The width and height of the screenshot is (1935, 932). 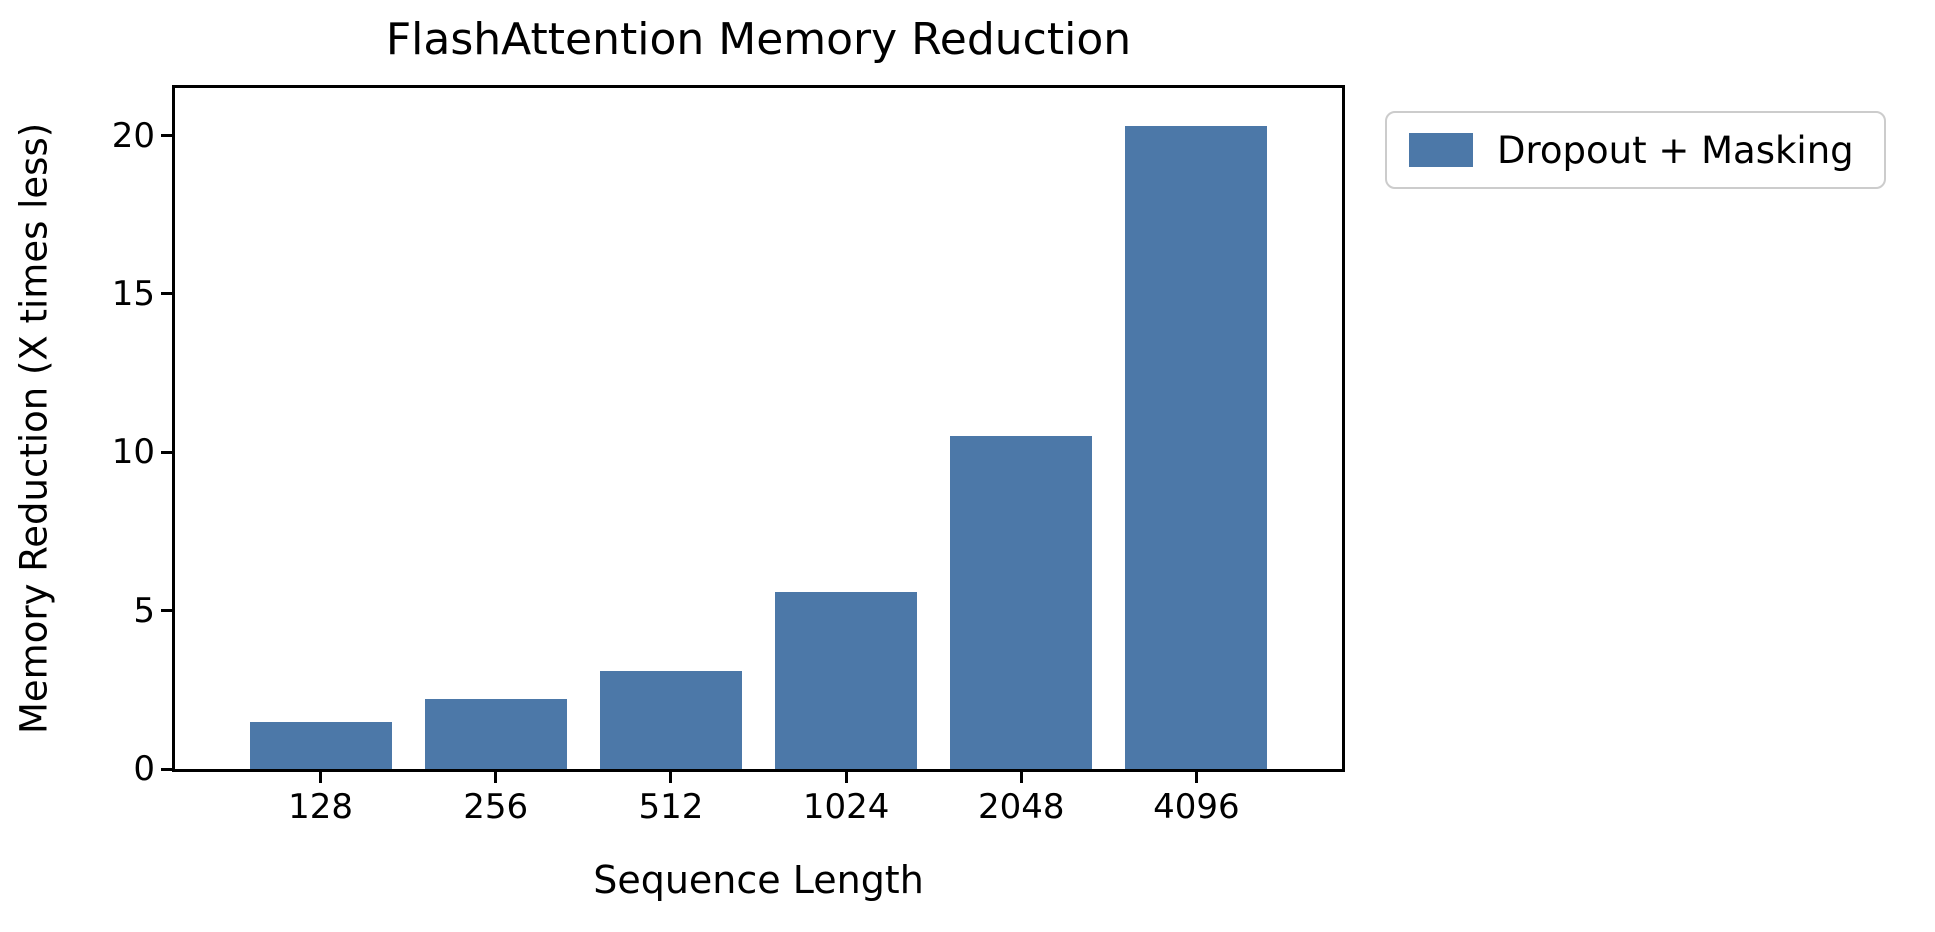 What do you see at coordinates (133, 135) in the screenshot?
I see `y-tick-label-20: 20` at bounding box center [133, 135].